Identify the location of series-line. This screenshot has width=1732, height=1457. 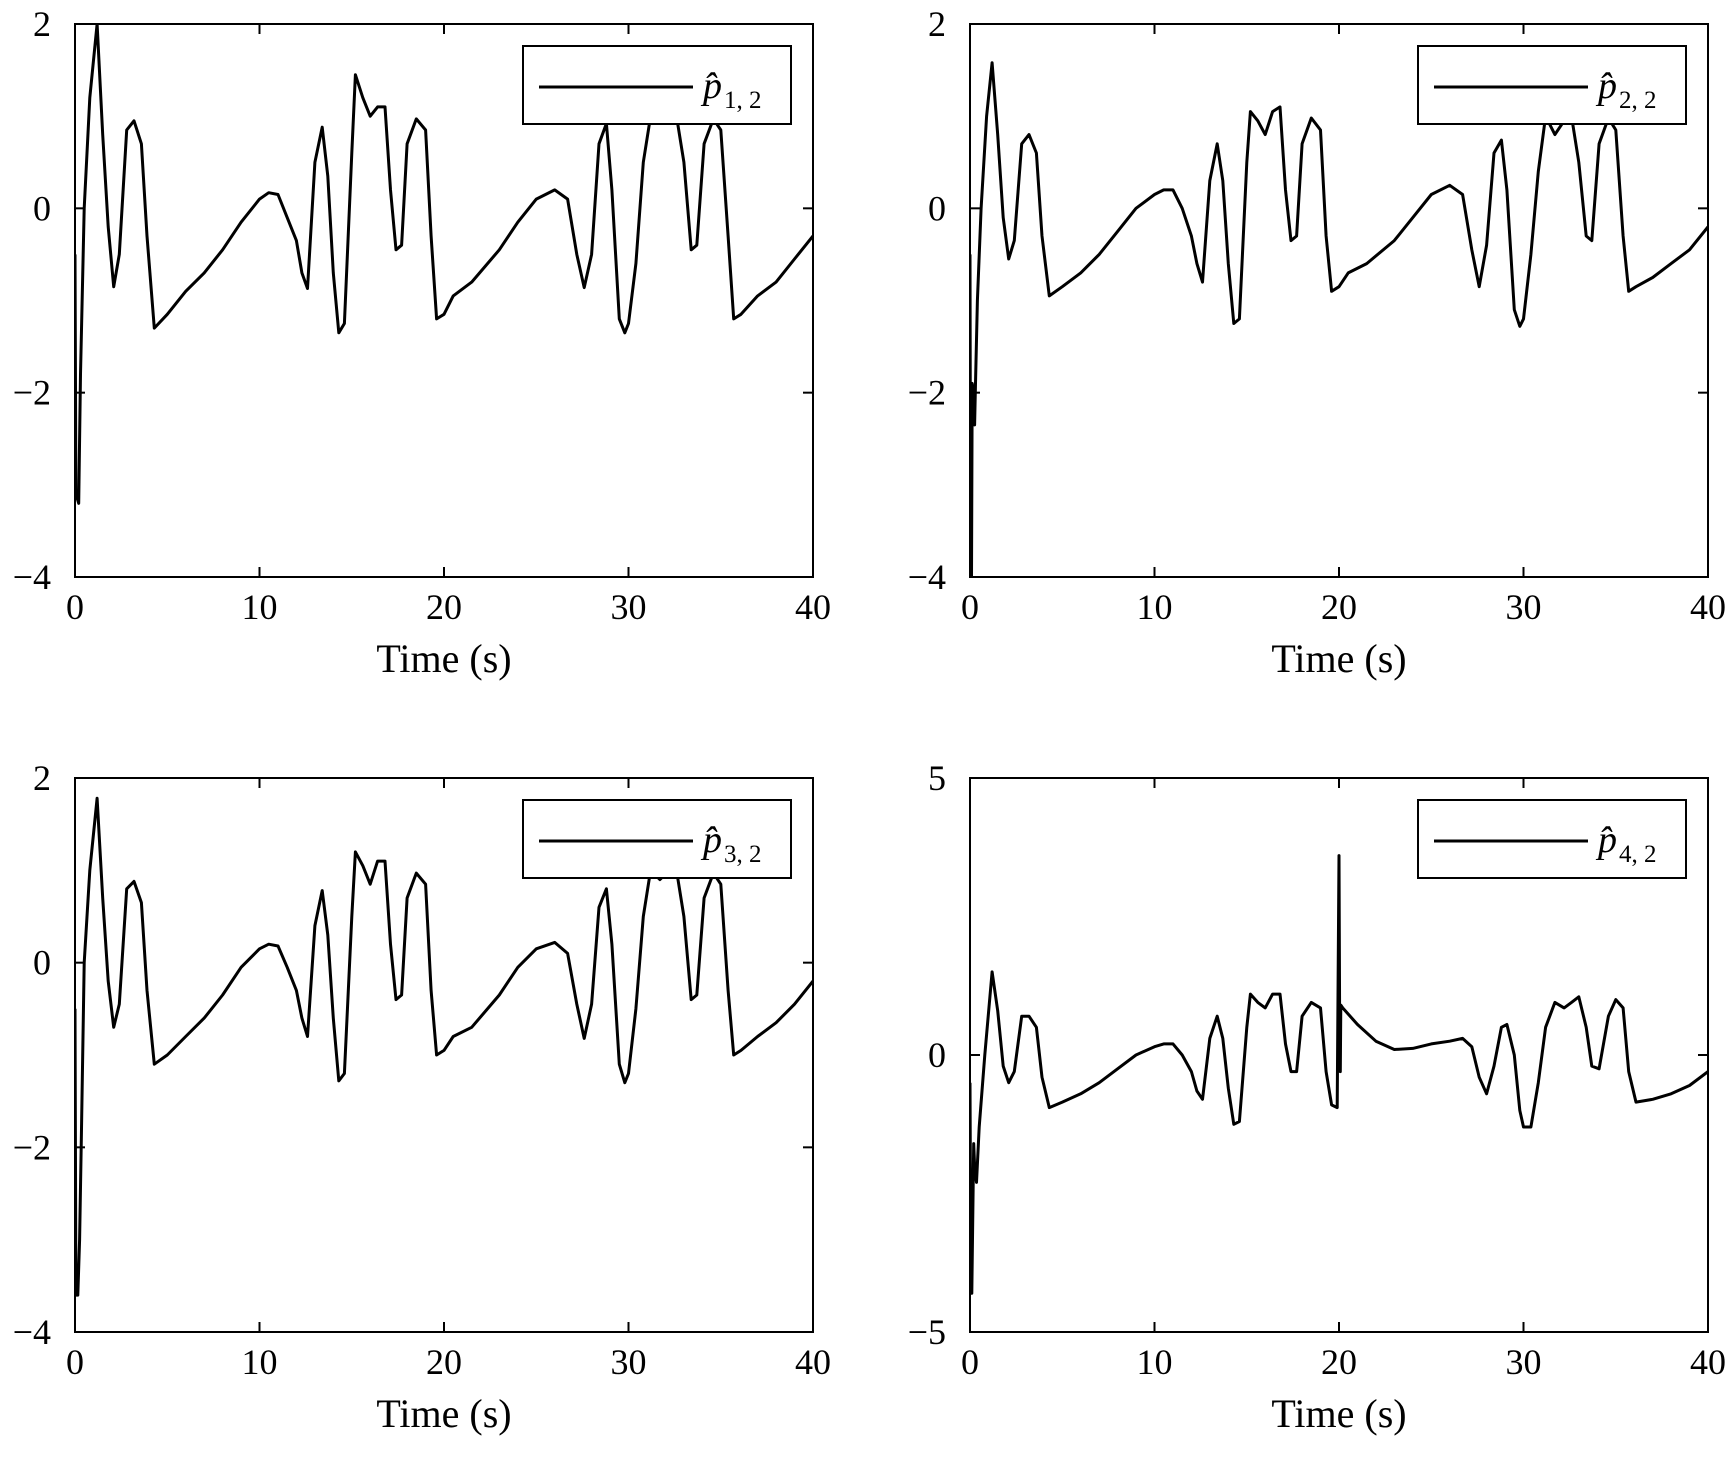
(1339, 1074).